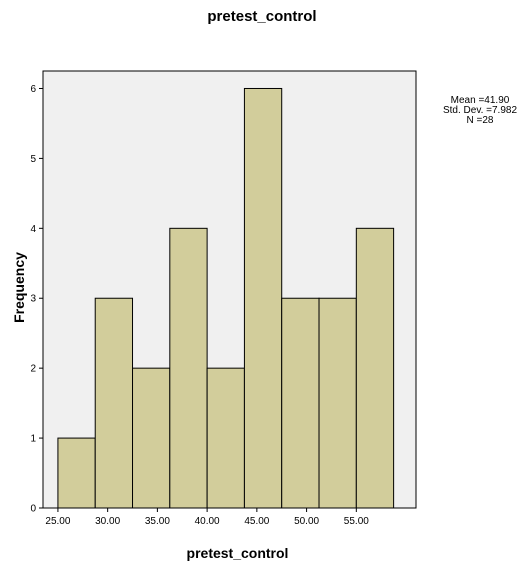  I want to click on y-tick-label: 2, so click(33, 369).